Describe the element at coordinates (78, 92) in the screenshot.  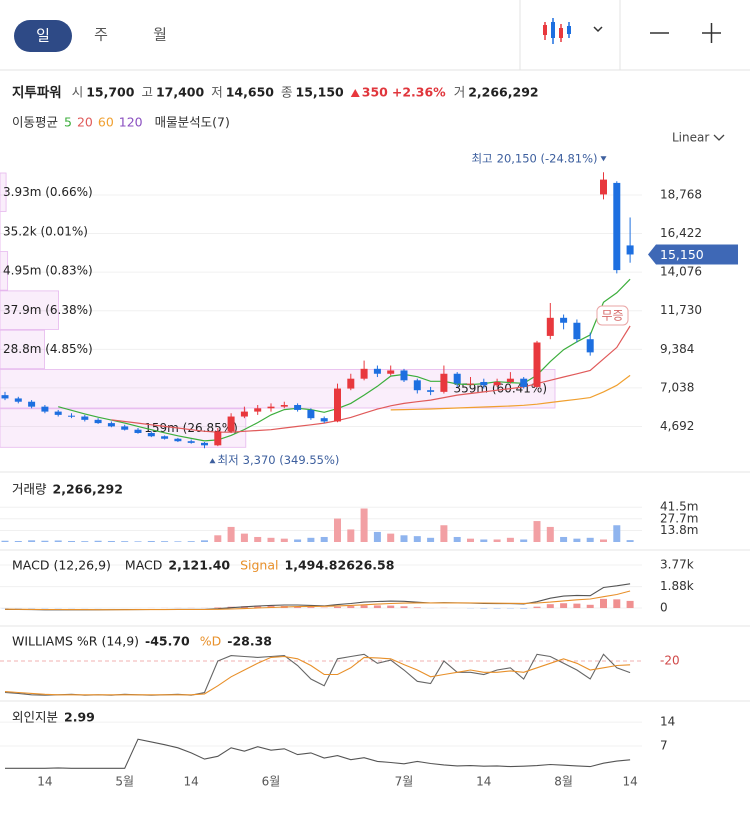
I see `quote-label: 시` at that location.